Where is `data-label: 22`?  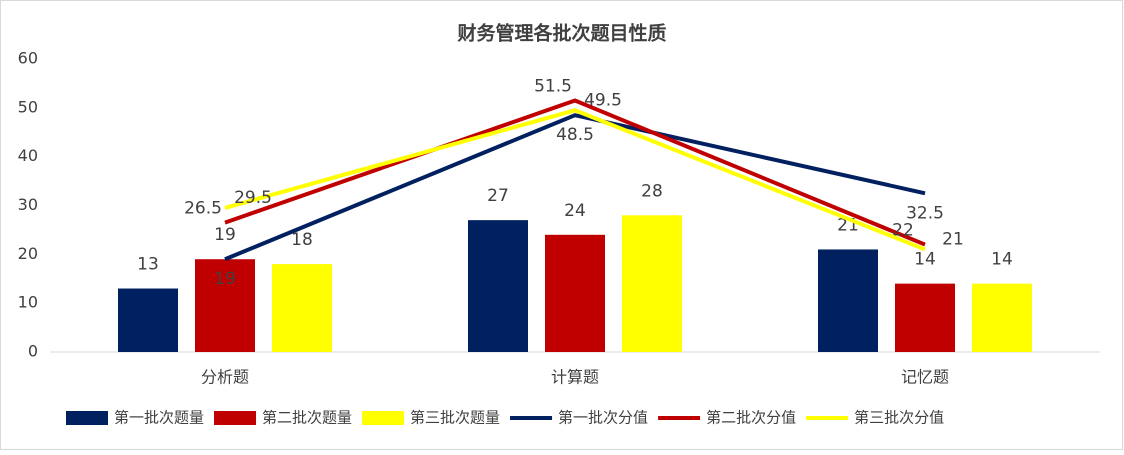 data-label: 22 is located at coordinates (903, 231).